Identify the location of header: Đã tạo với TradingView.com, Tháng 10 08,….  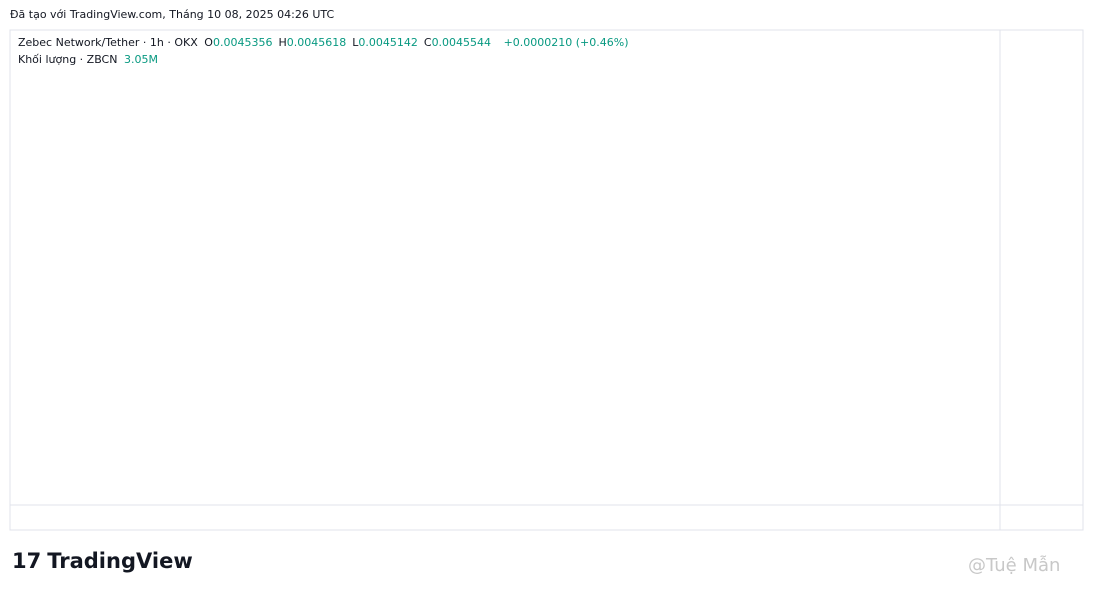
(172, 14).